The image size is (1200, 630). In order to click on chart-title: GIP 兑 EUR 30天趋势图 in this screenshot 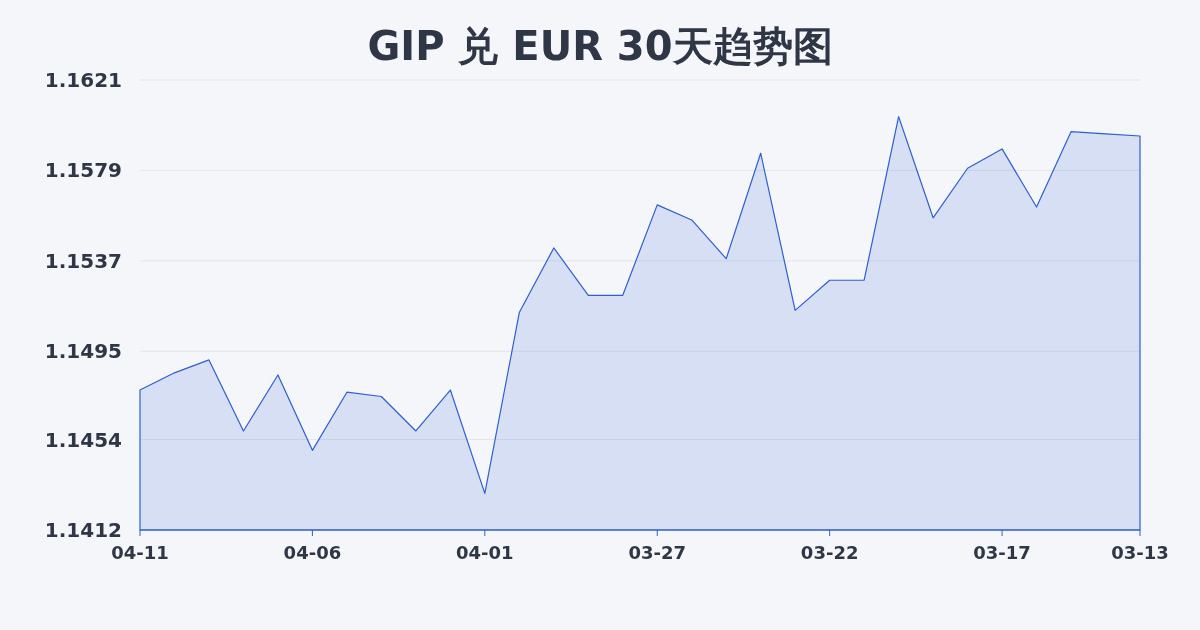, I will do `click(600, 46)`.